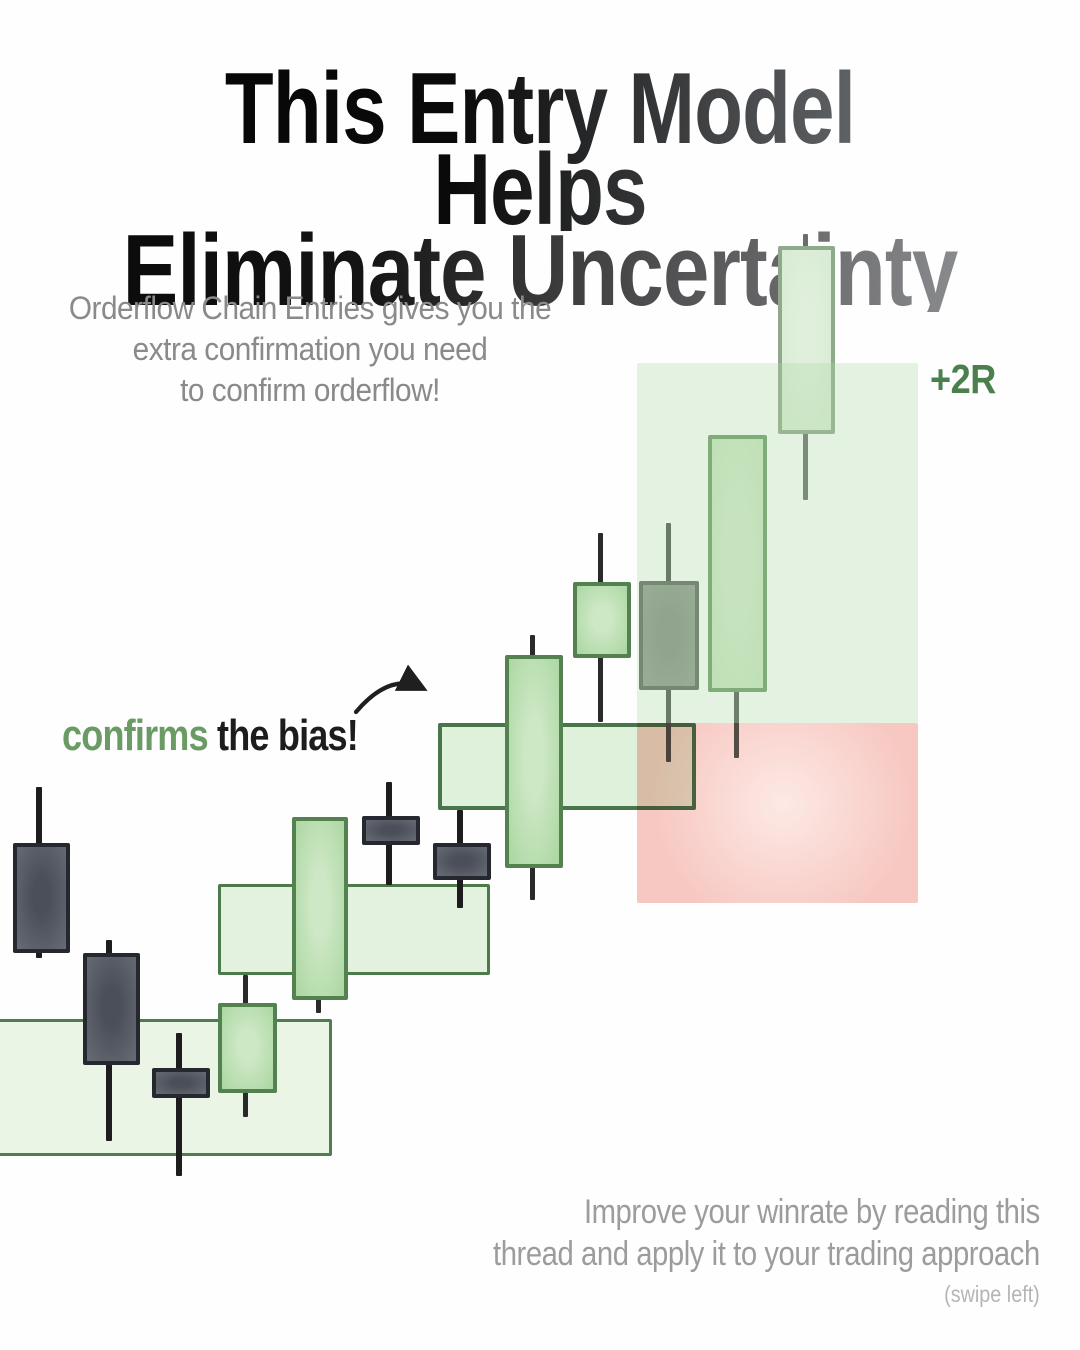 This screenshot has width=1080, height=1350. What do you see at coordinates (539, 150) in the screenshot?
I see `title-line-1: This Entry Model Helps` at bounding box center [539, 150].